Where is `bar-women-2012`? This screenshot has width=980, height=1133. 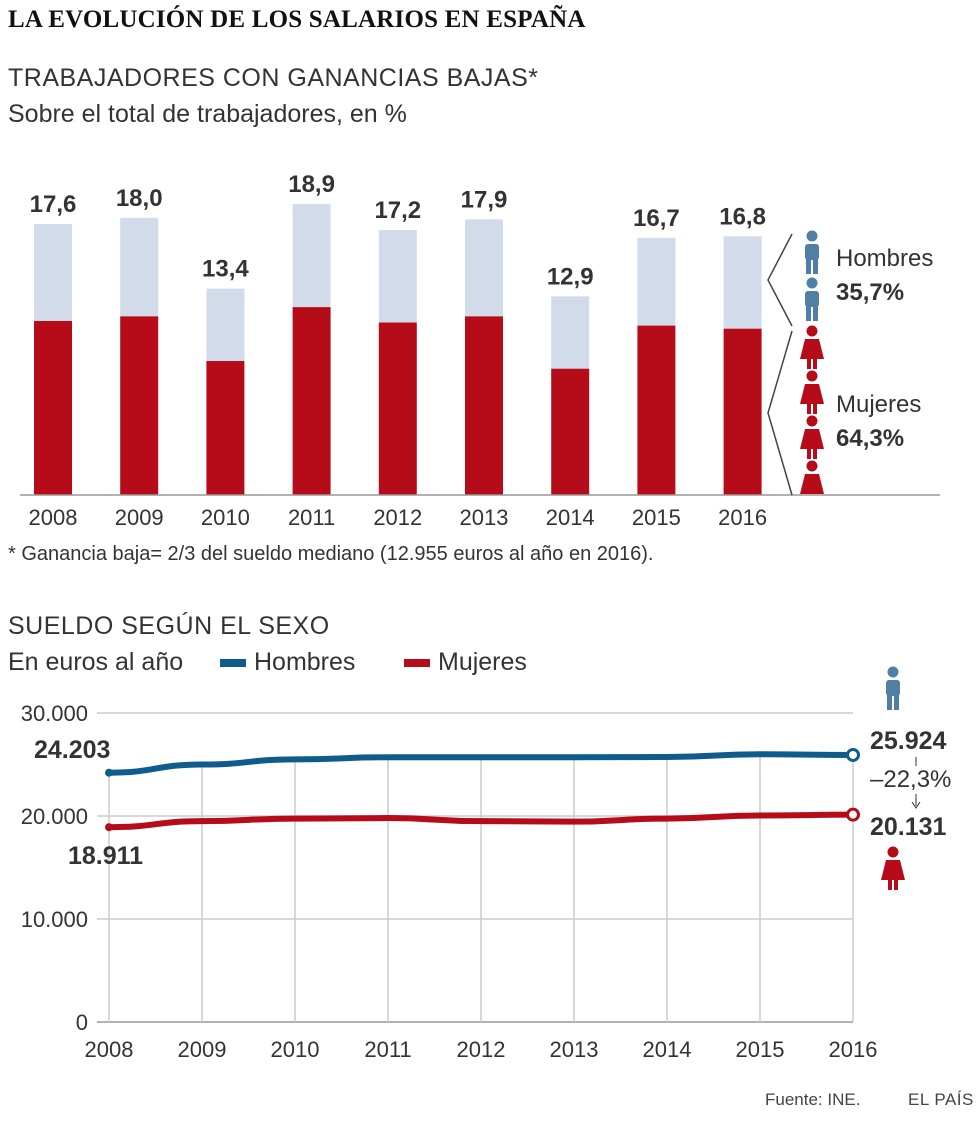 bar-women-2012 is located at coordinates (397, 408).